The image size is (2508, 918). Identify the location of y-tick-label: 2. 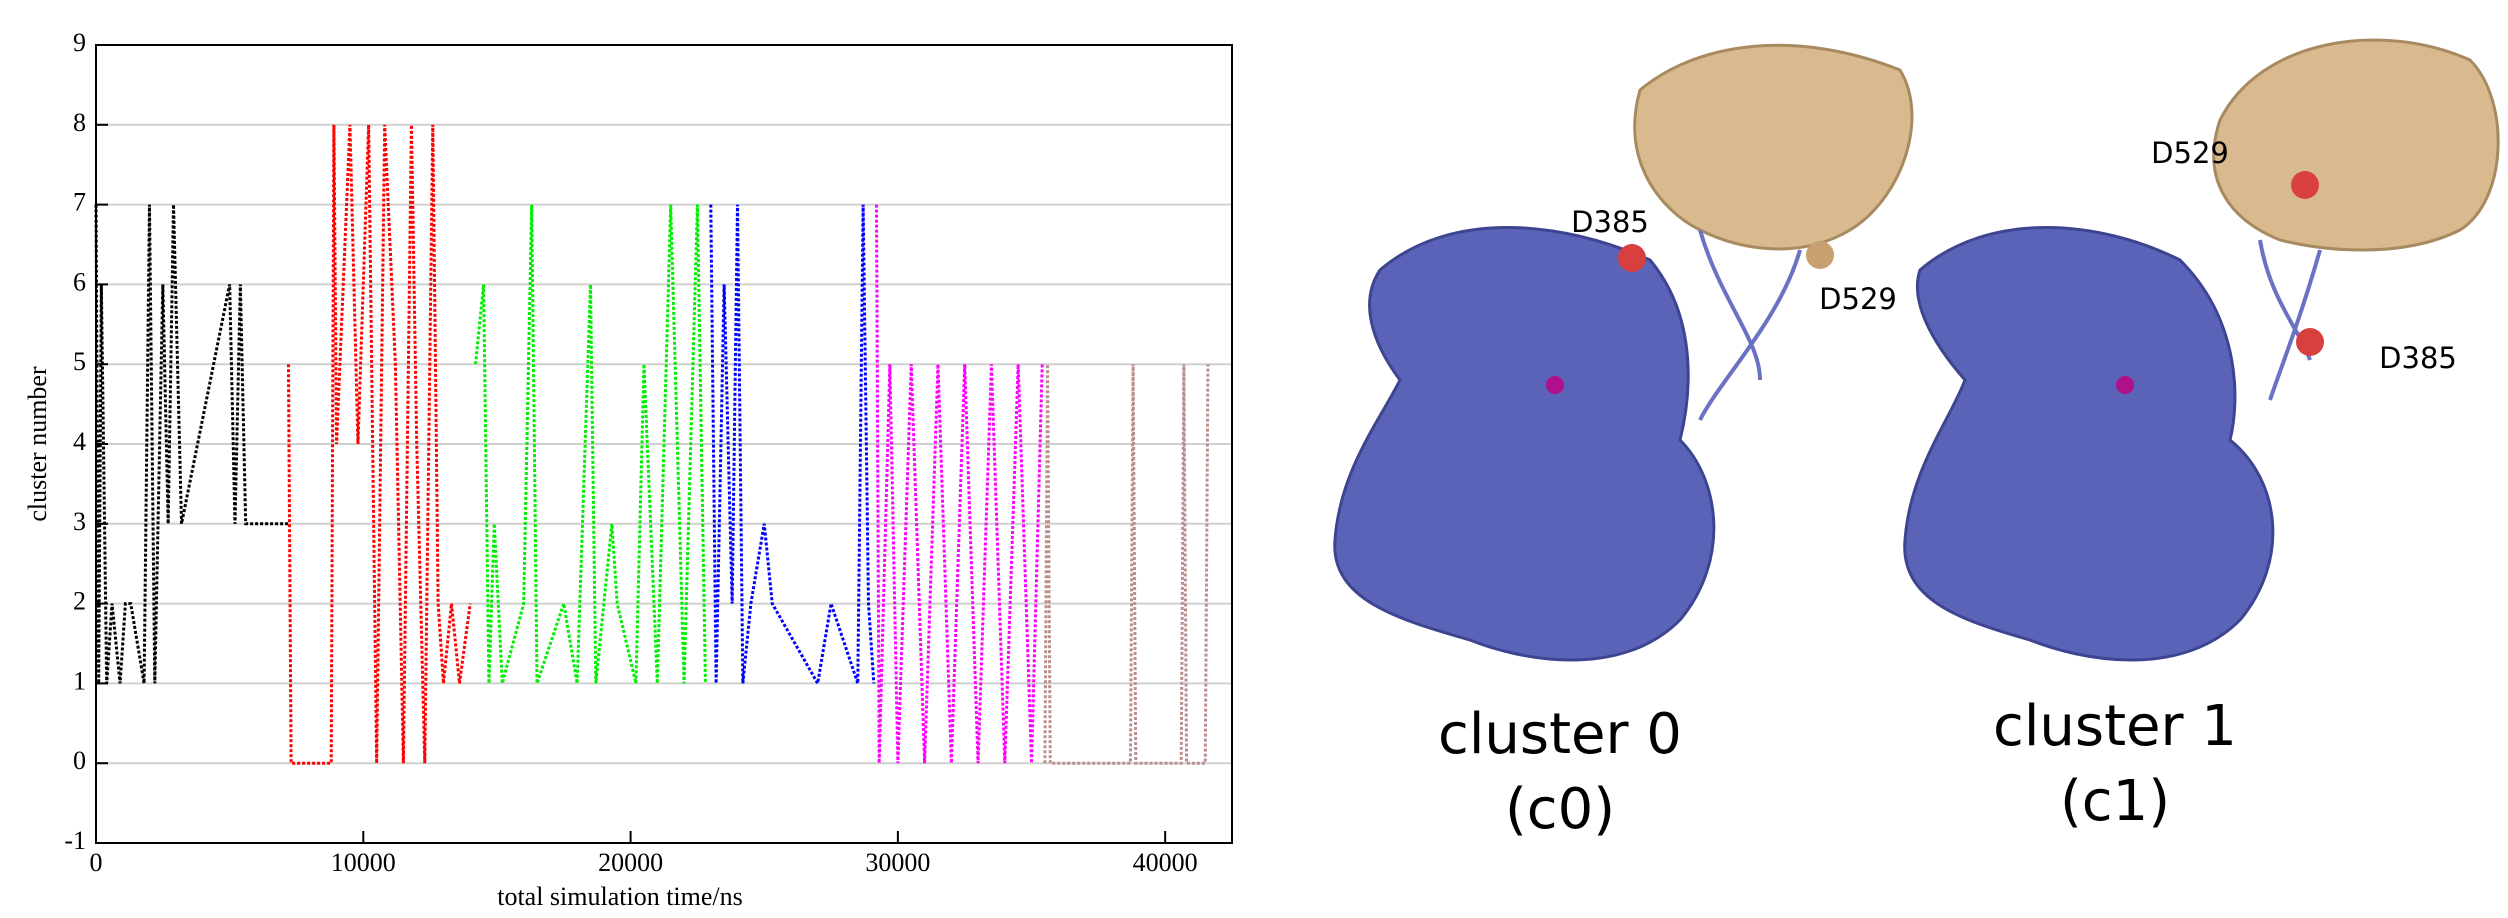
(79, 601).